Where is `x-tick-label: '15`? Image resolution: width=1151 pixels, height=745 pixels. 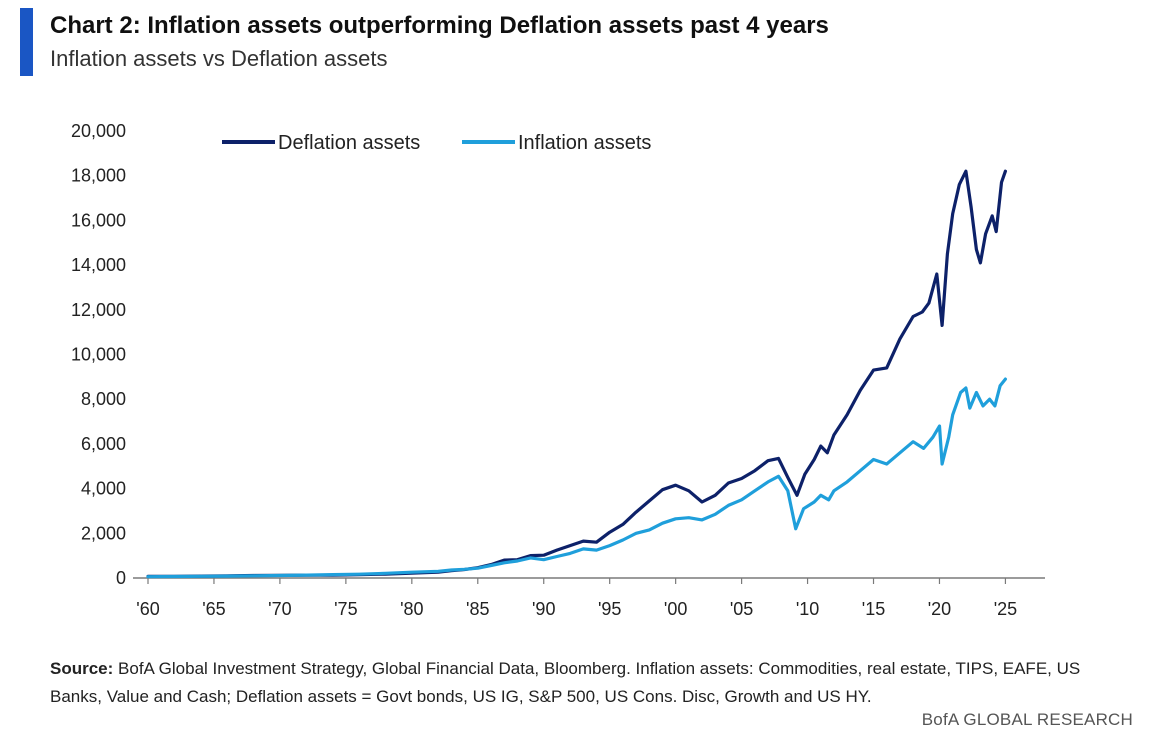
x-tick-label: '15 is located at coordinates (873, 609).